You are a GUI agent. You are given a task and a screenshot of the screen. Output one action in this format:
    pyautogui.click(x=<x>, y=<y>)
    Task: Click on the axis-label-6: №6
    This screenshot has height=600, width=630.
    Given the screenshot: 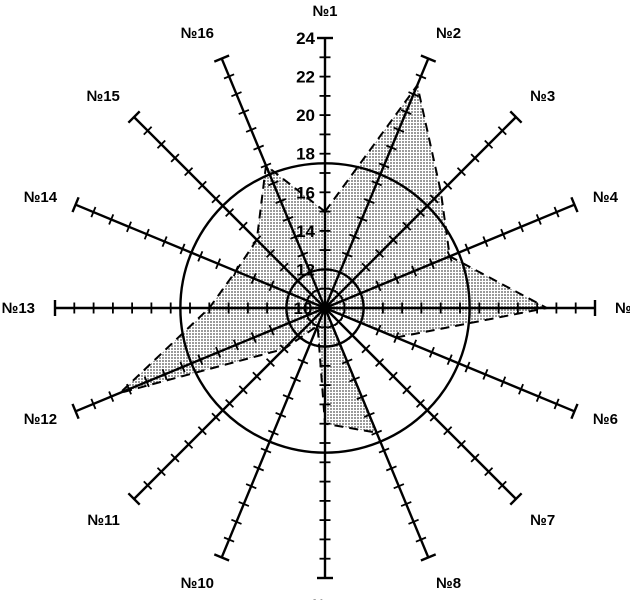 What is the action you would take?
    pyautogui.click(x=605, y=419)
    